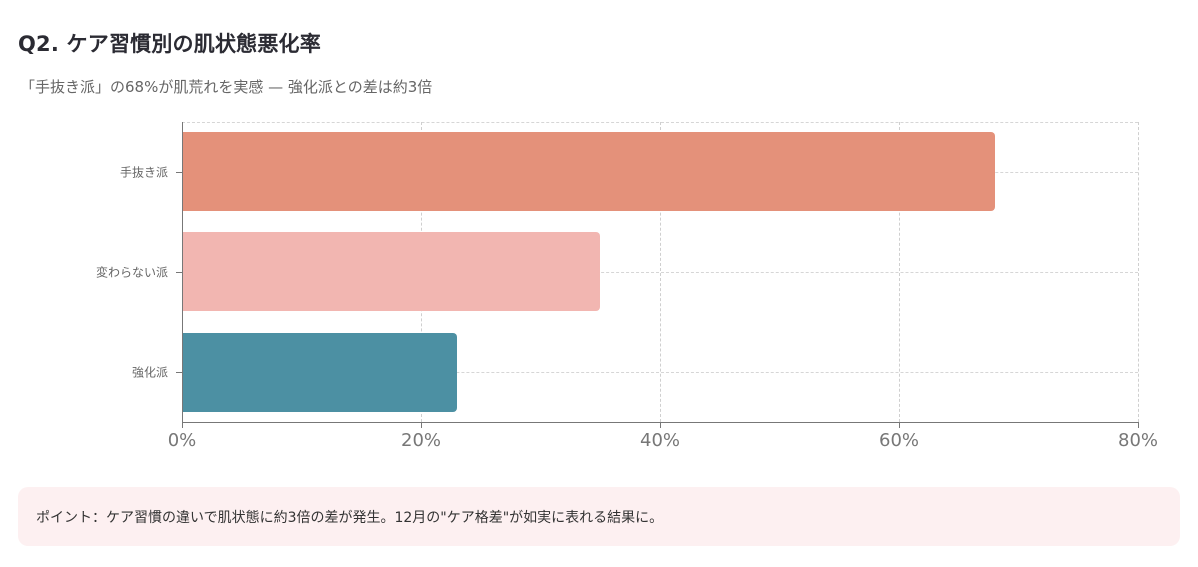 The height and width of the screenshot is (567, 1198). Describe the element at coordinates (131, 272) in the screenshot. I see `y-label-kawaranai: 変わらない派` at that location.